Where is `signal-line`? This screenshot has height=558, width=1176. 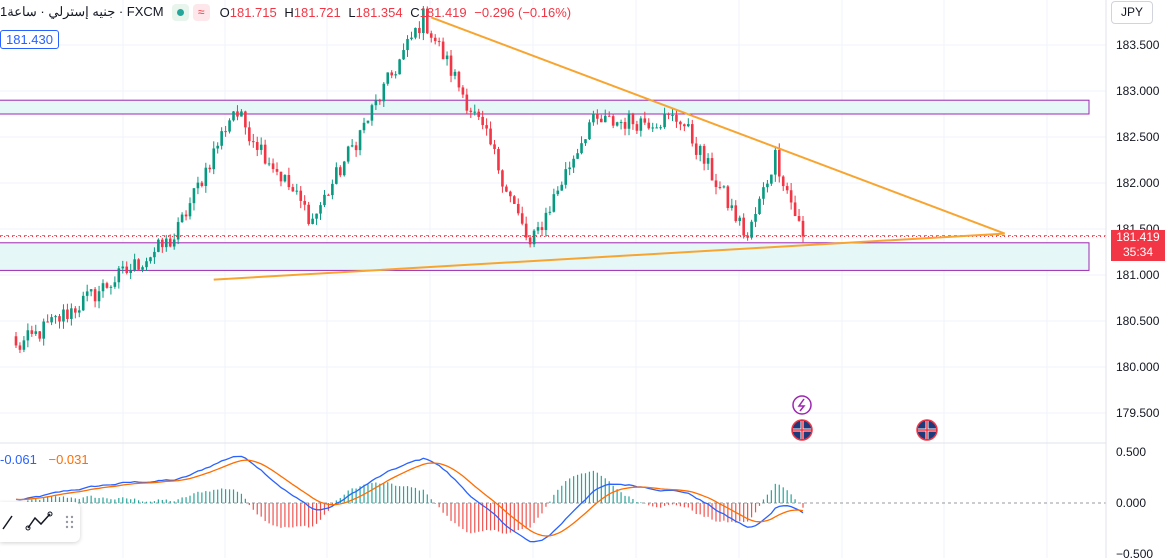 signal-line is located at coordinates (409, 498).